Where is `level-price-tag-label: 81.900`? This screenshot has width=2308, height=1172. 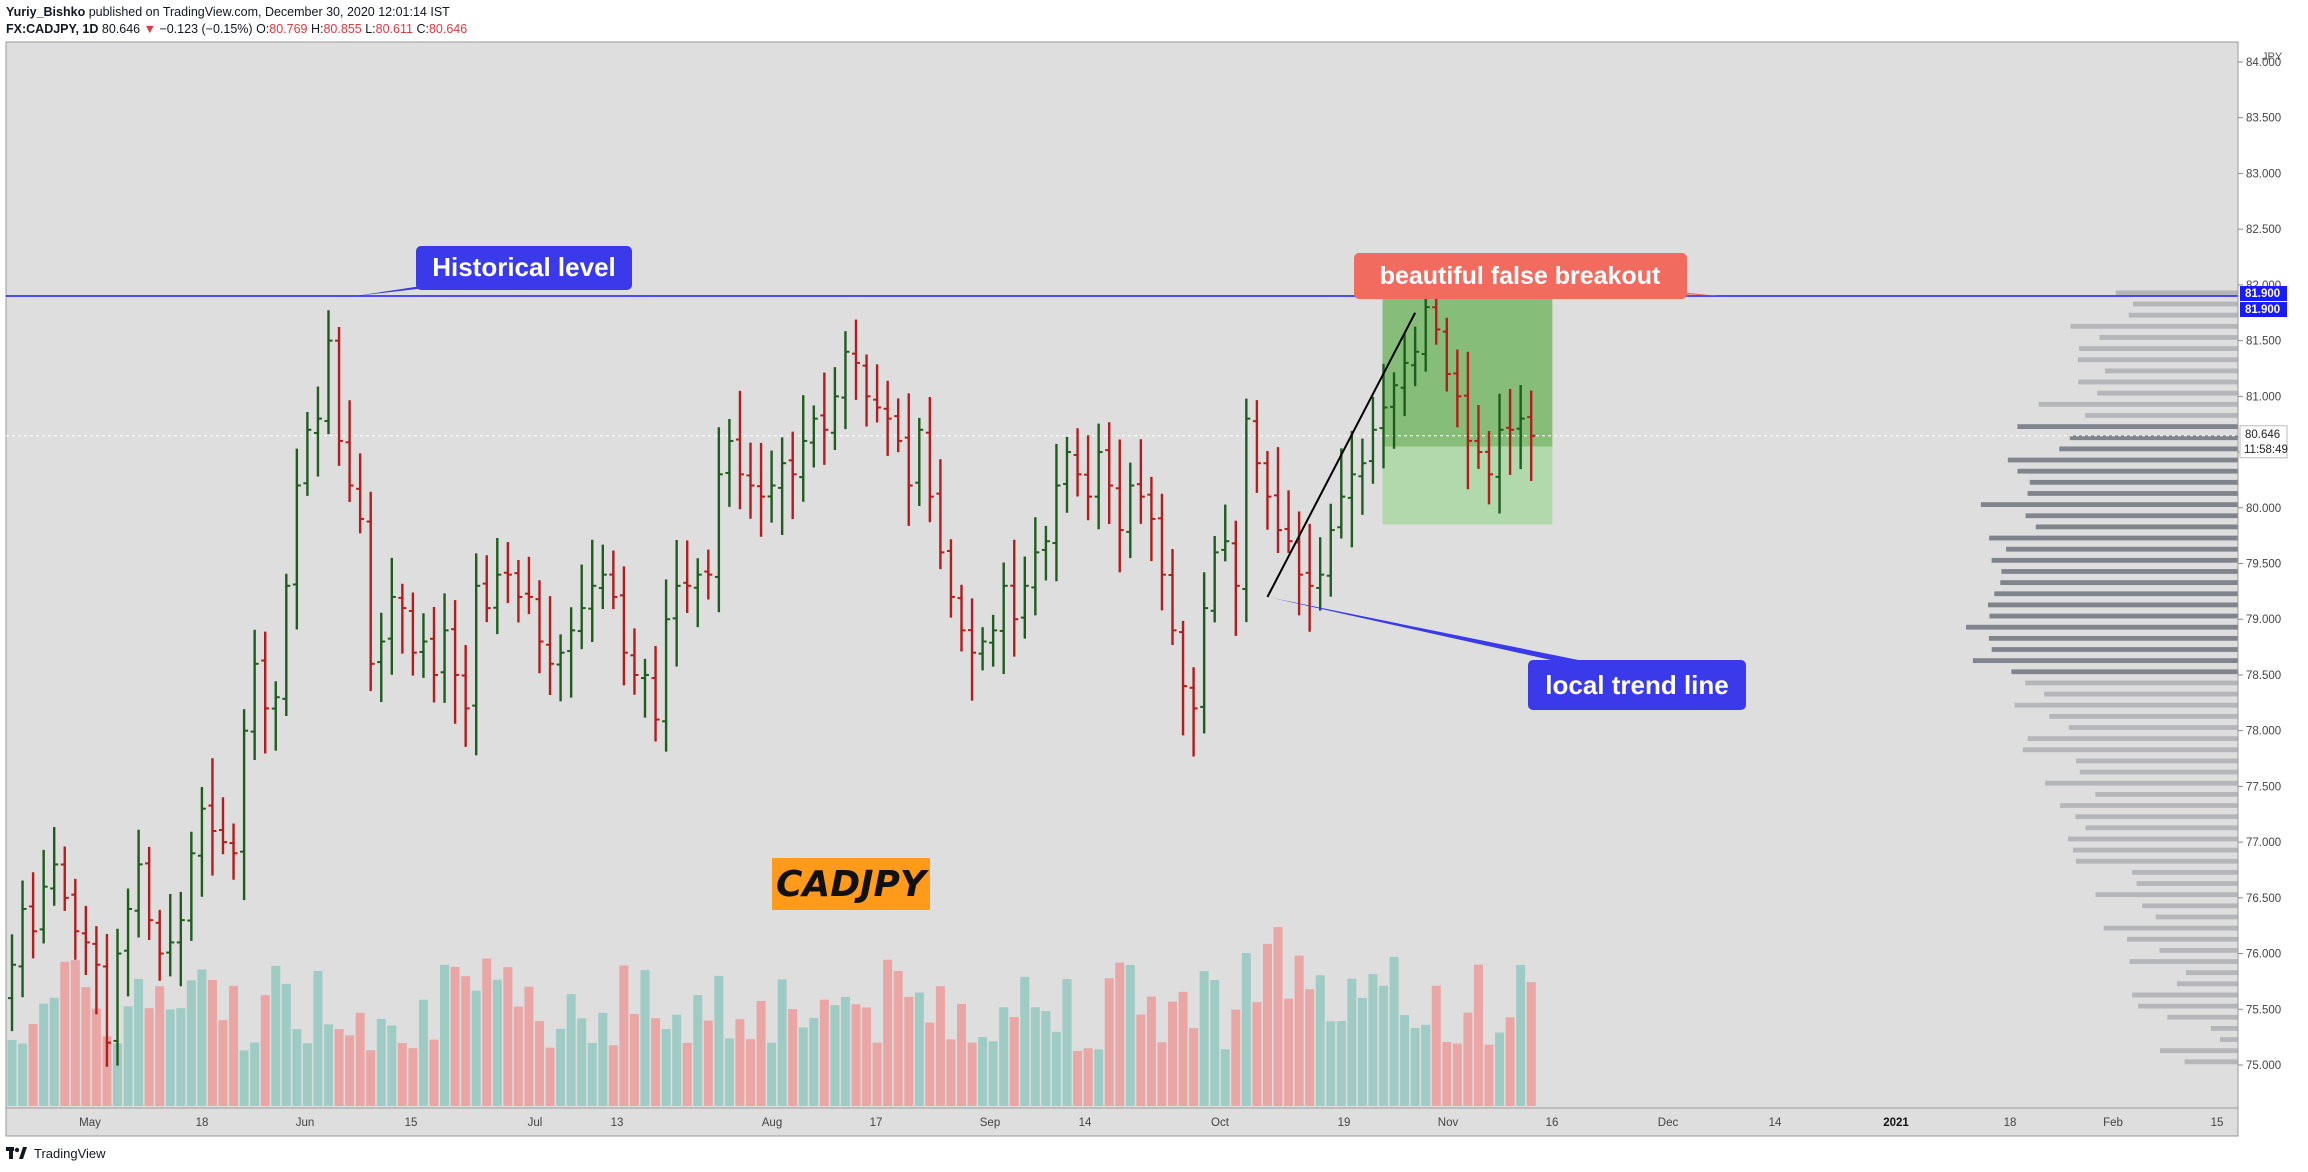
level-price-tag-label: 81.900 is located at coordinates (2262, 310).